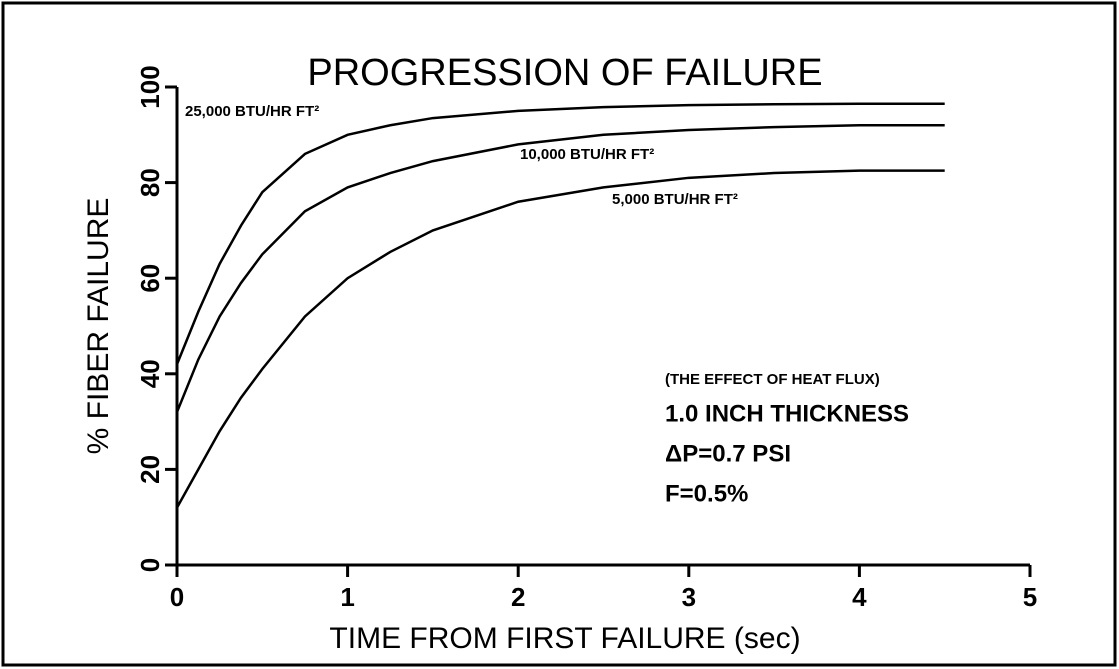 The width and height of the screenshot is (1119, 669). I want to click on y-tick-label: 40, so click(150, 373).